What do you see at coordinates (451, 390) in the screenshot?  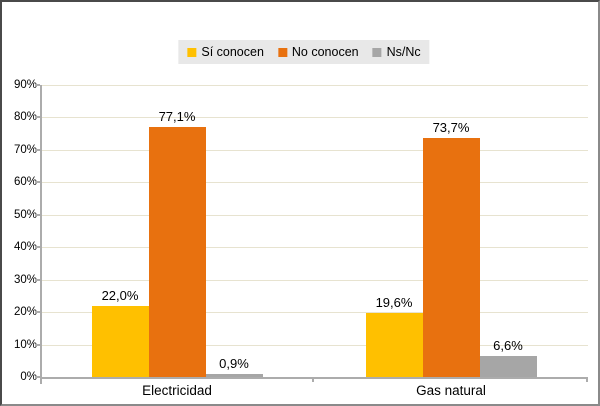 I see `category-label-1: Gas natural` at bounding box center [451, 390].